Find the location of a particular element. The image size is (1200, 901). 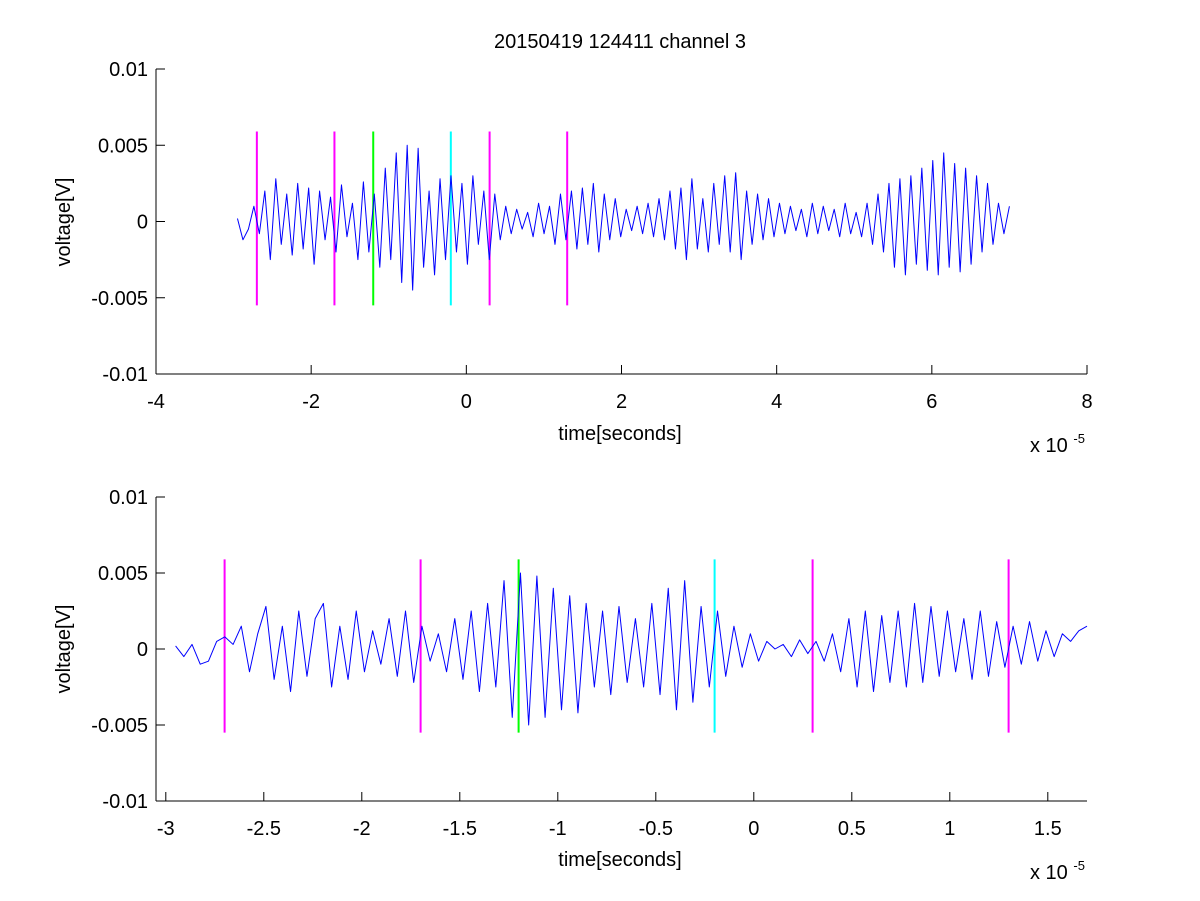

bottom-plot-x-tick-label: -1 is located at coordinates (558, 829).